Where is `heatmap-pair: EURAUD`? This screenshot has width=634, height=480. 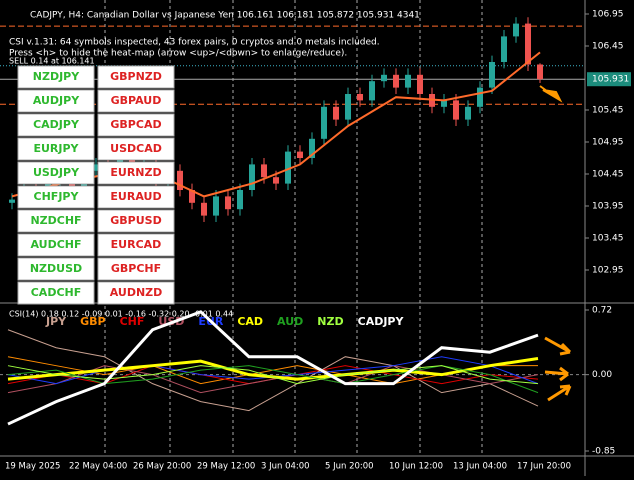
heatmap-pair: EURAUD is located at coordinates (135, 196).